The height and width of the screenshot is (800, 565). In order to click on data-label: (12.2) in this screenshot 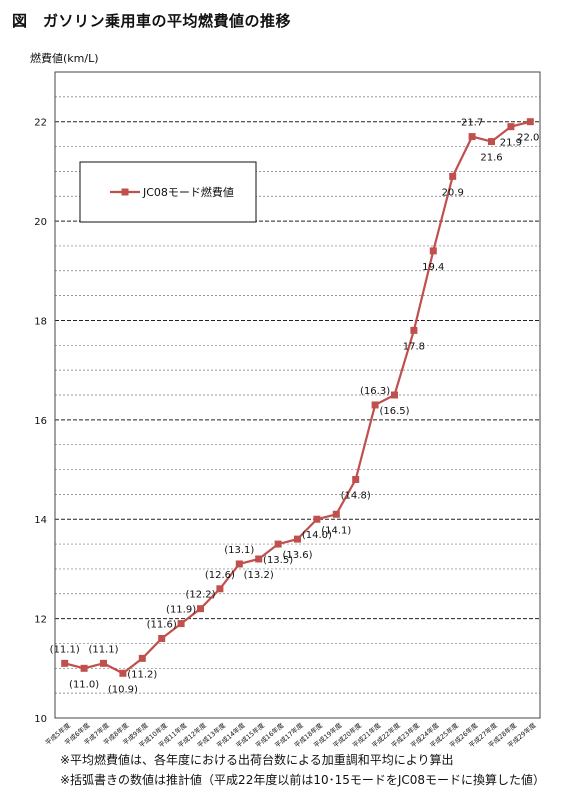, I will do `click(200, 595)`.